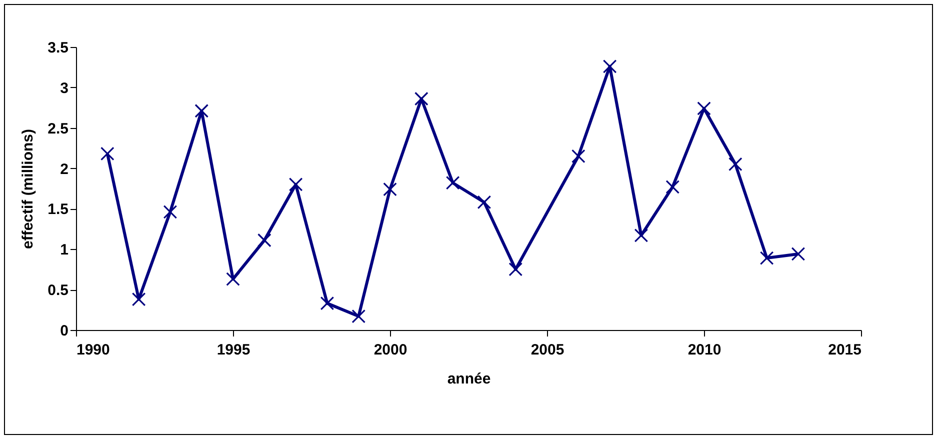  Describe the element at coordinates (64, 250) in the screenshot. I see `y-tick-label: 1` at that location.